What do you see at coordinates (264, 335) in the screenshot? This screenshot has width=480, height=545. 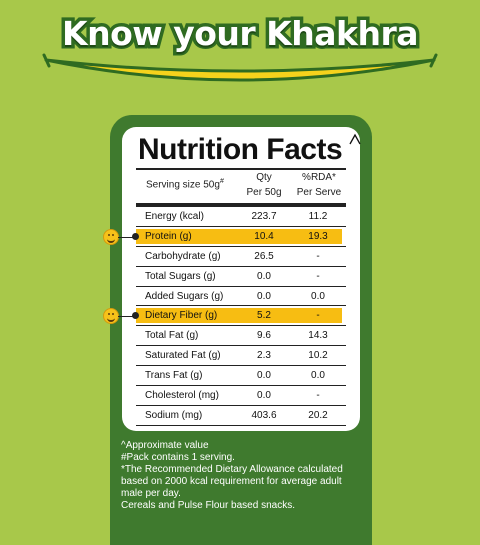 I see `nutrient-qty: 9.6` at bounding box center [264, 335].